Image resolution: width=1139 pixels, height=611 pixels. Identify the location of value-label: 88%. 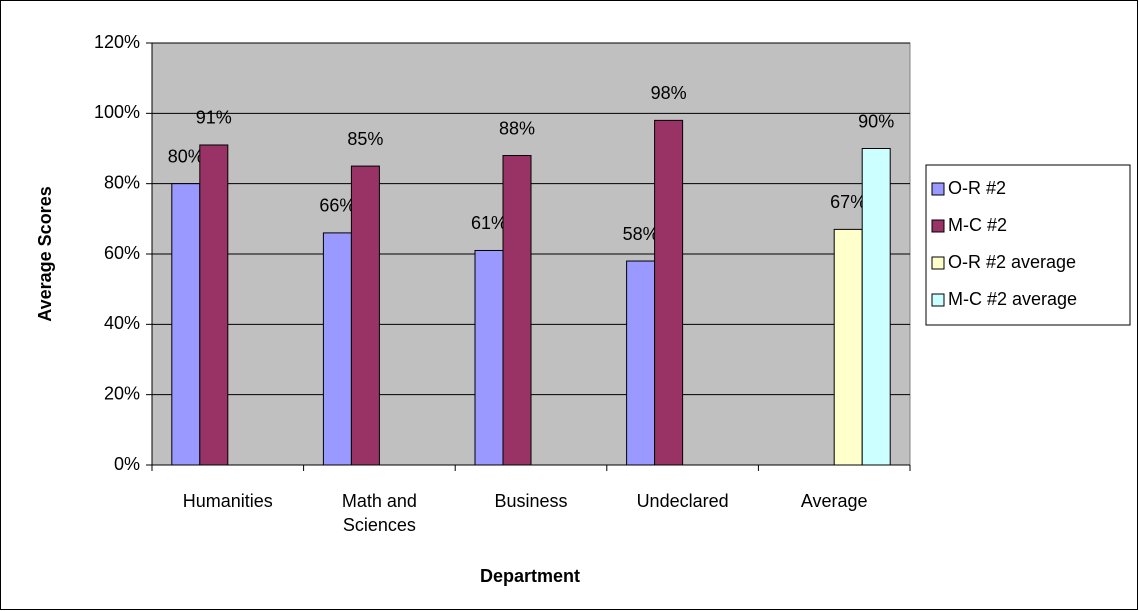
(517, 128).